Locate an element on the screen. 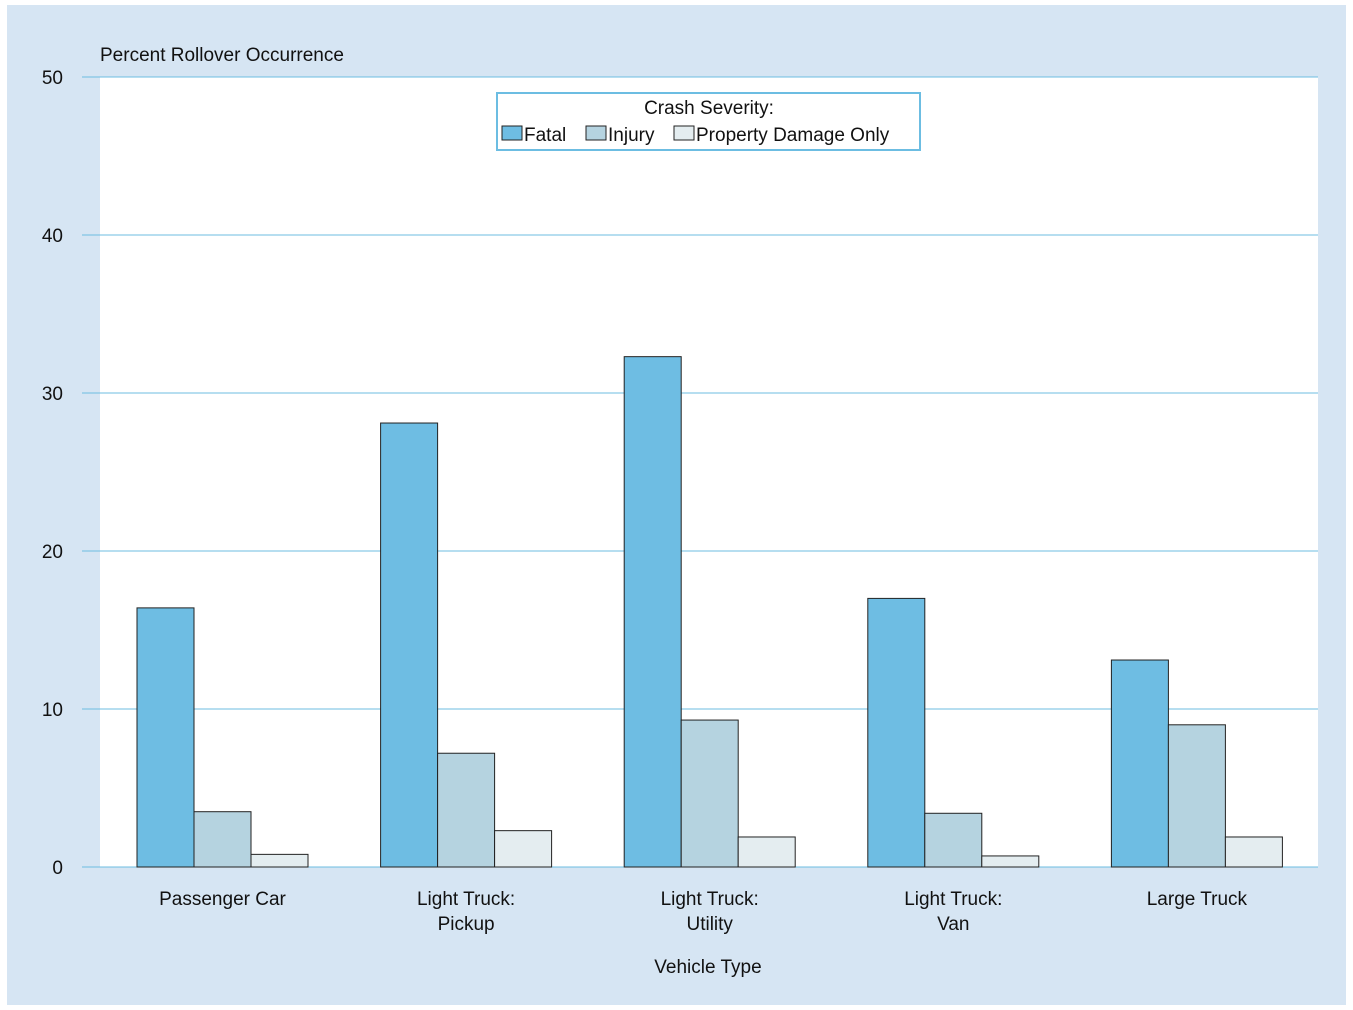 The image size is (1353, 1010). x-category-label: Utility is located at coordinates (709, 924).